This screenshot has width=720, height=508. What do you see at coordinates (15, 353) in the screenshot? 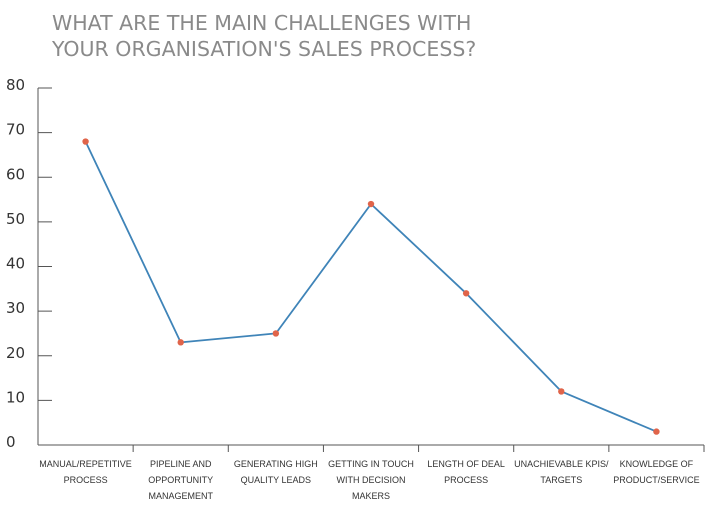
I see `y-tick-label: 20` at bounding box center [15, 353].